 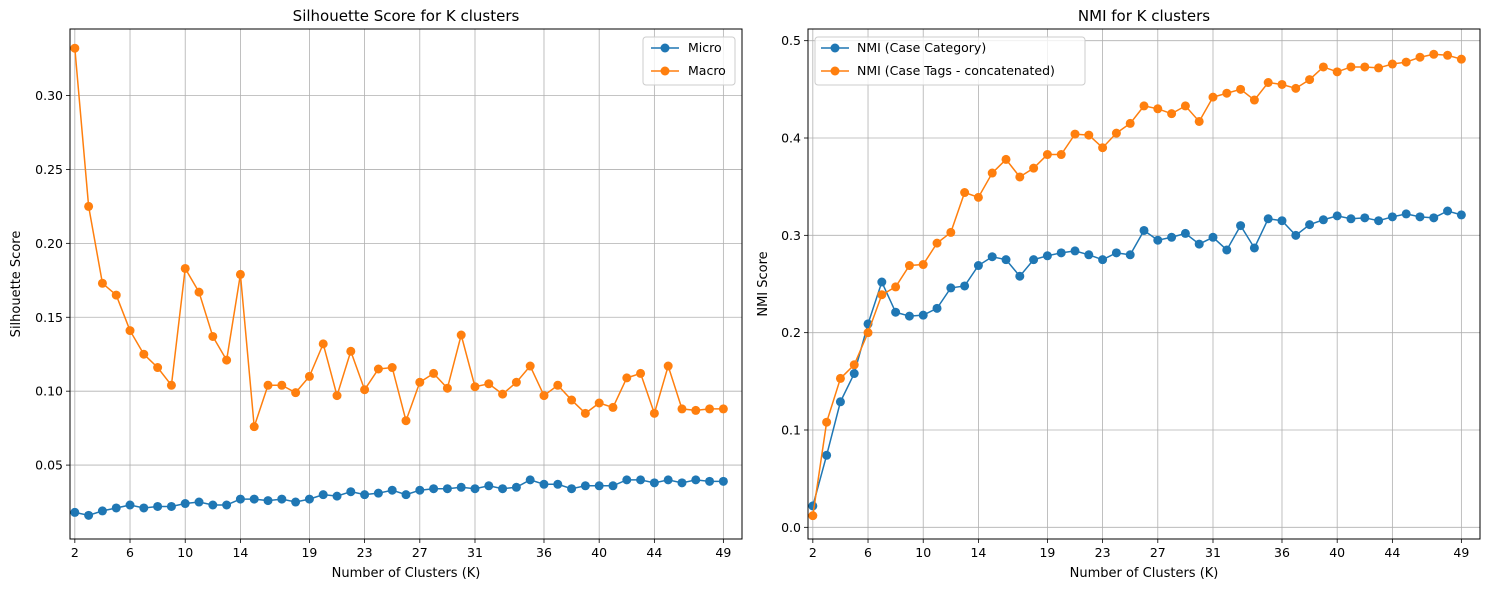 I want to click on chart-title: NMI for K clusters, so click(x=1144, y=16).